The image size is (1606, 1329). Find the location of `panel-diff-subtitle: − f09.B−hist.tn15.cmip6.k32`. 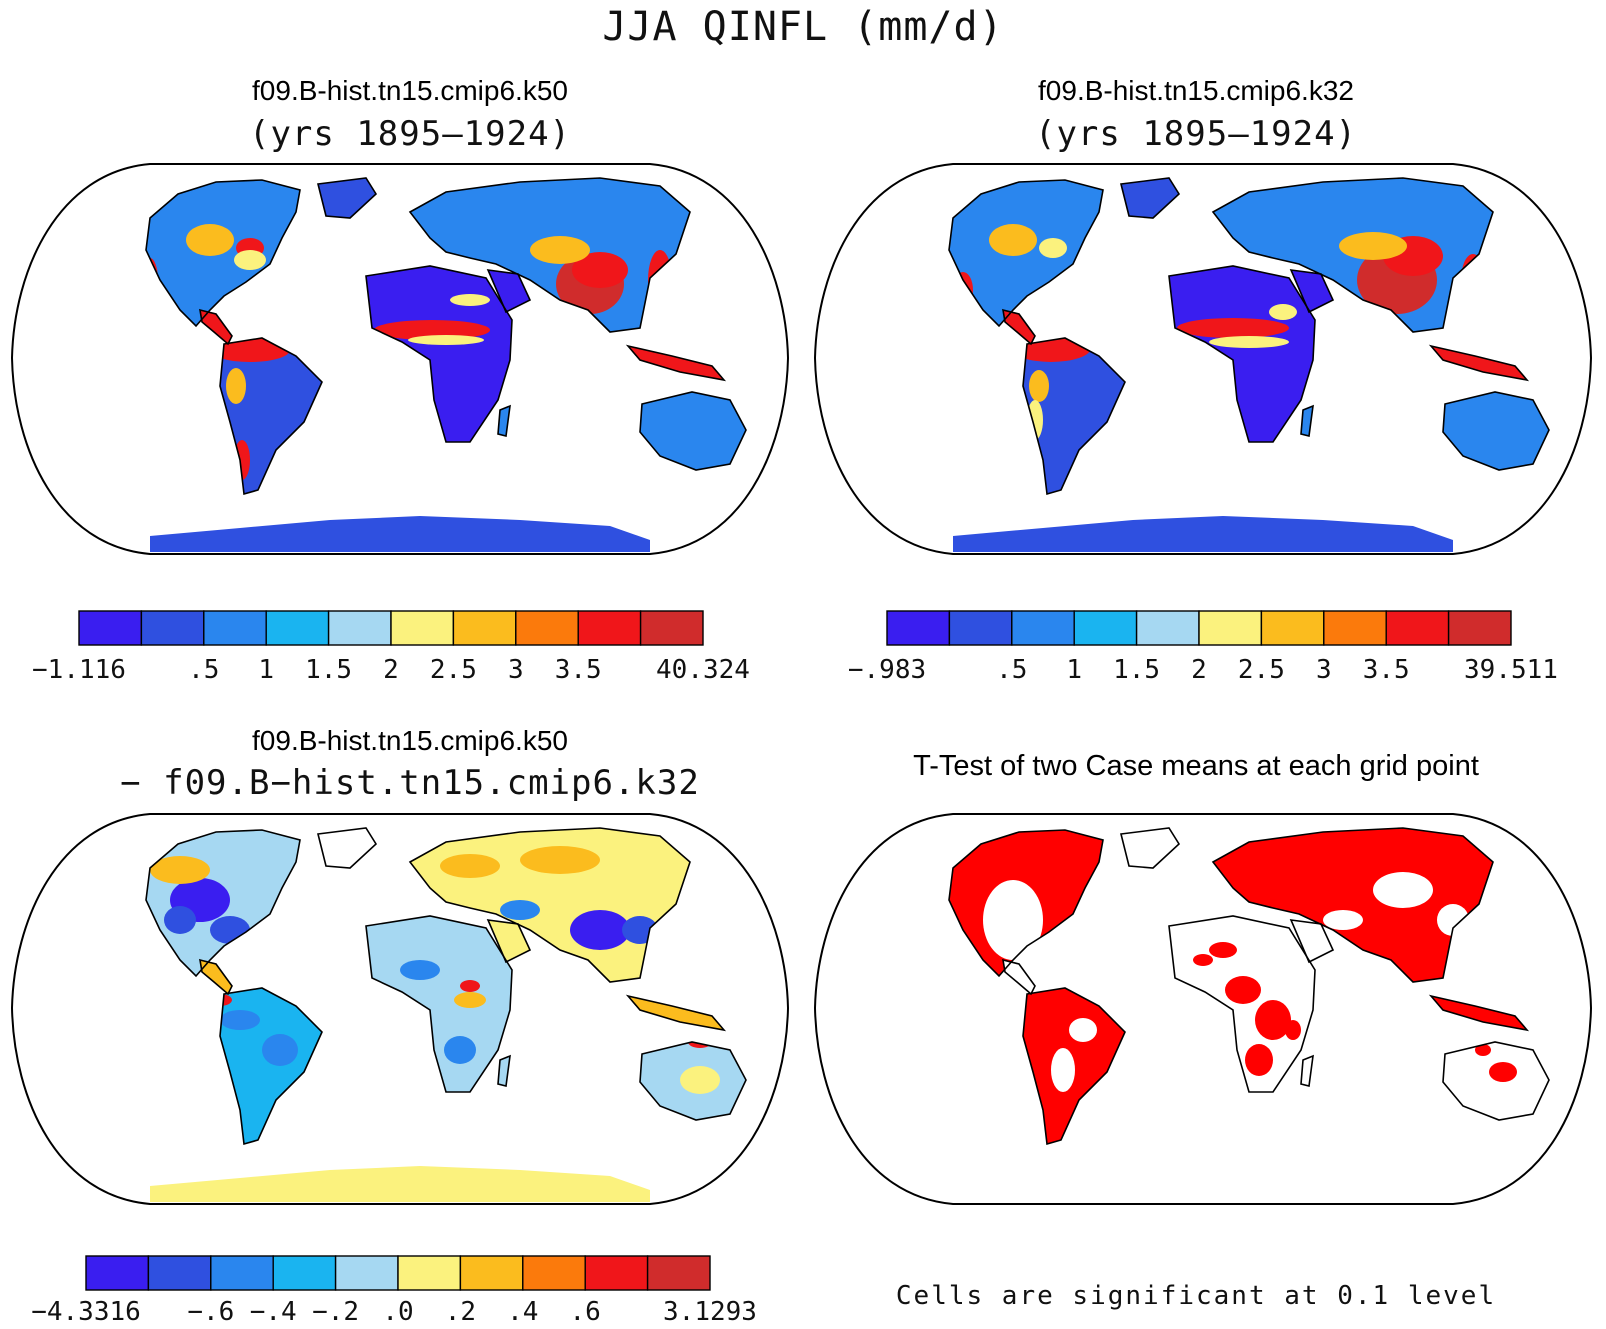

panel-diff-subtitle: − f09.B−hist.tn15.cmip6.k32 is located at coordinates (410, 783).